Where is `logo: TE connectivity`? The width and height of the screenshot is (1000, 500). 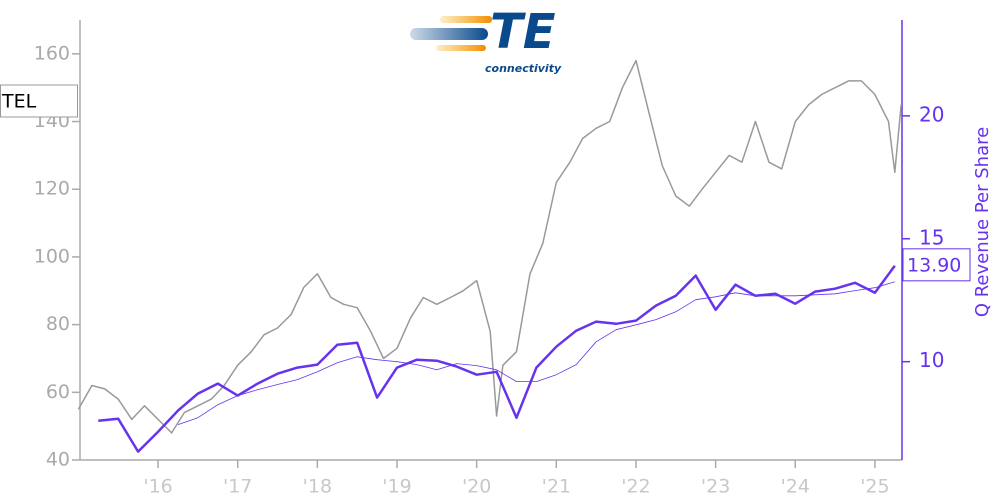
logo: TE connectivity is located at coordinates (486, 39).